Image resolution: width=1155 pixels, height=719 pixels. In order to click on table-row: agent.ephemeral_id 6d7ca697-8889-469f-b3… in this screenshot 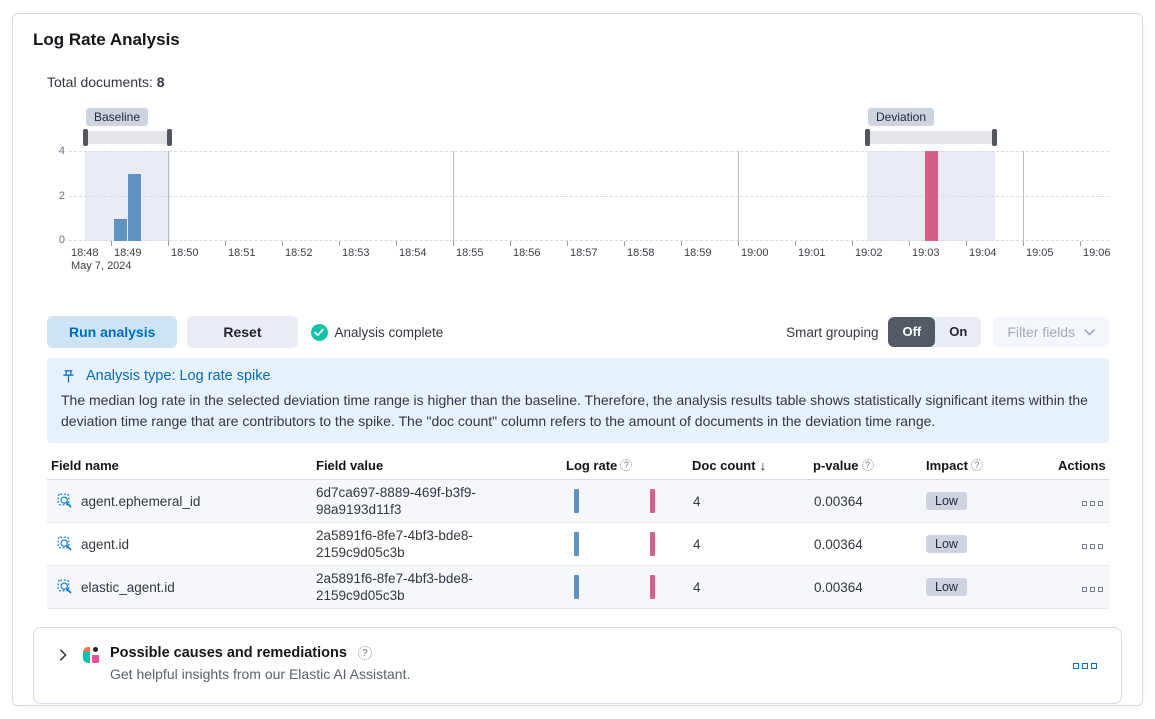, I will do `click(578, 501)`.